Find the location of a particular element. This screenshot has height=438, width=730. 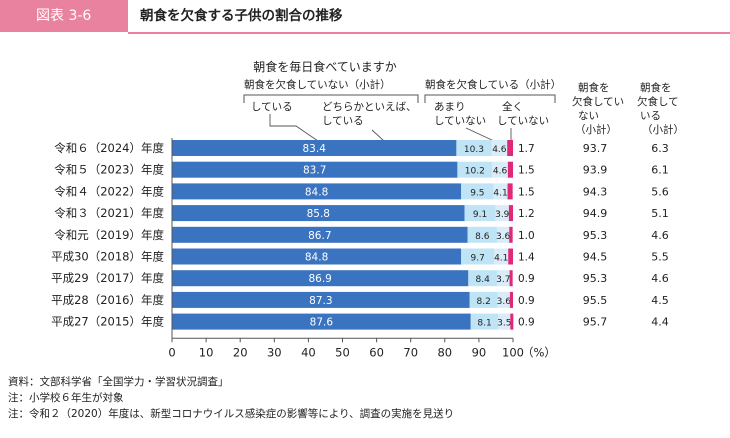

subtotal-not-skip: 94.9 is located at coordinates (595, 213).